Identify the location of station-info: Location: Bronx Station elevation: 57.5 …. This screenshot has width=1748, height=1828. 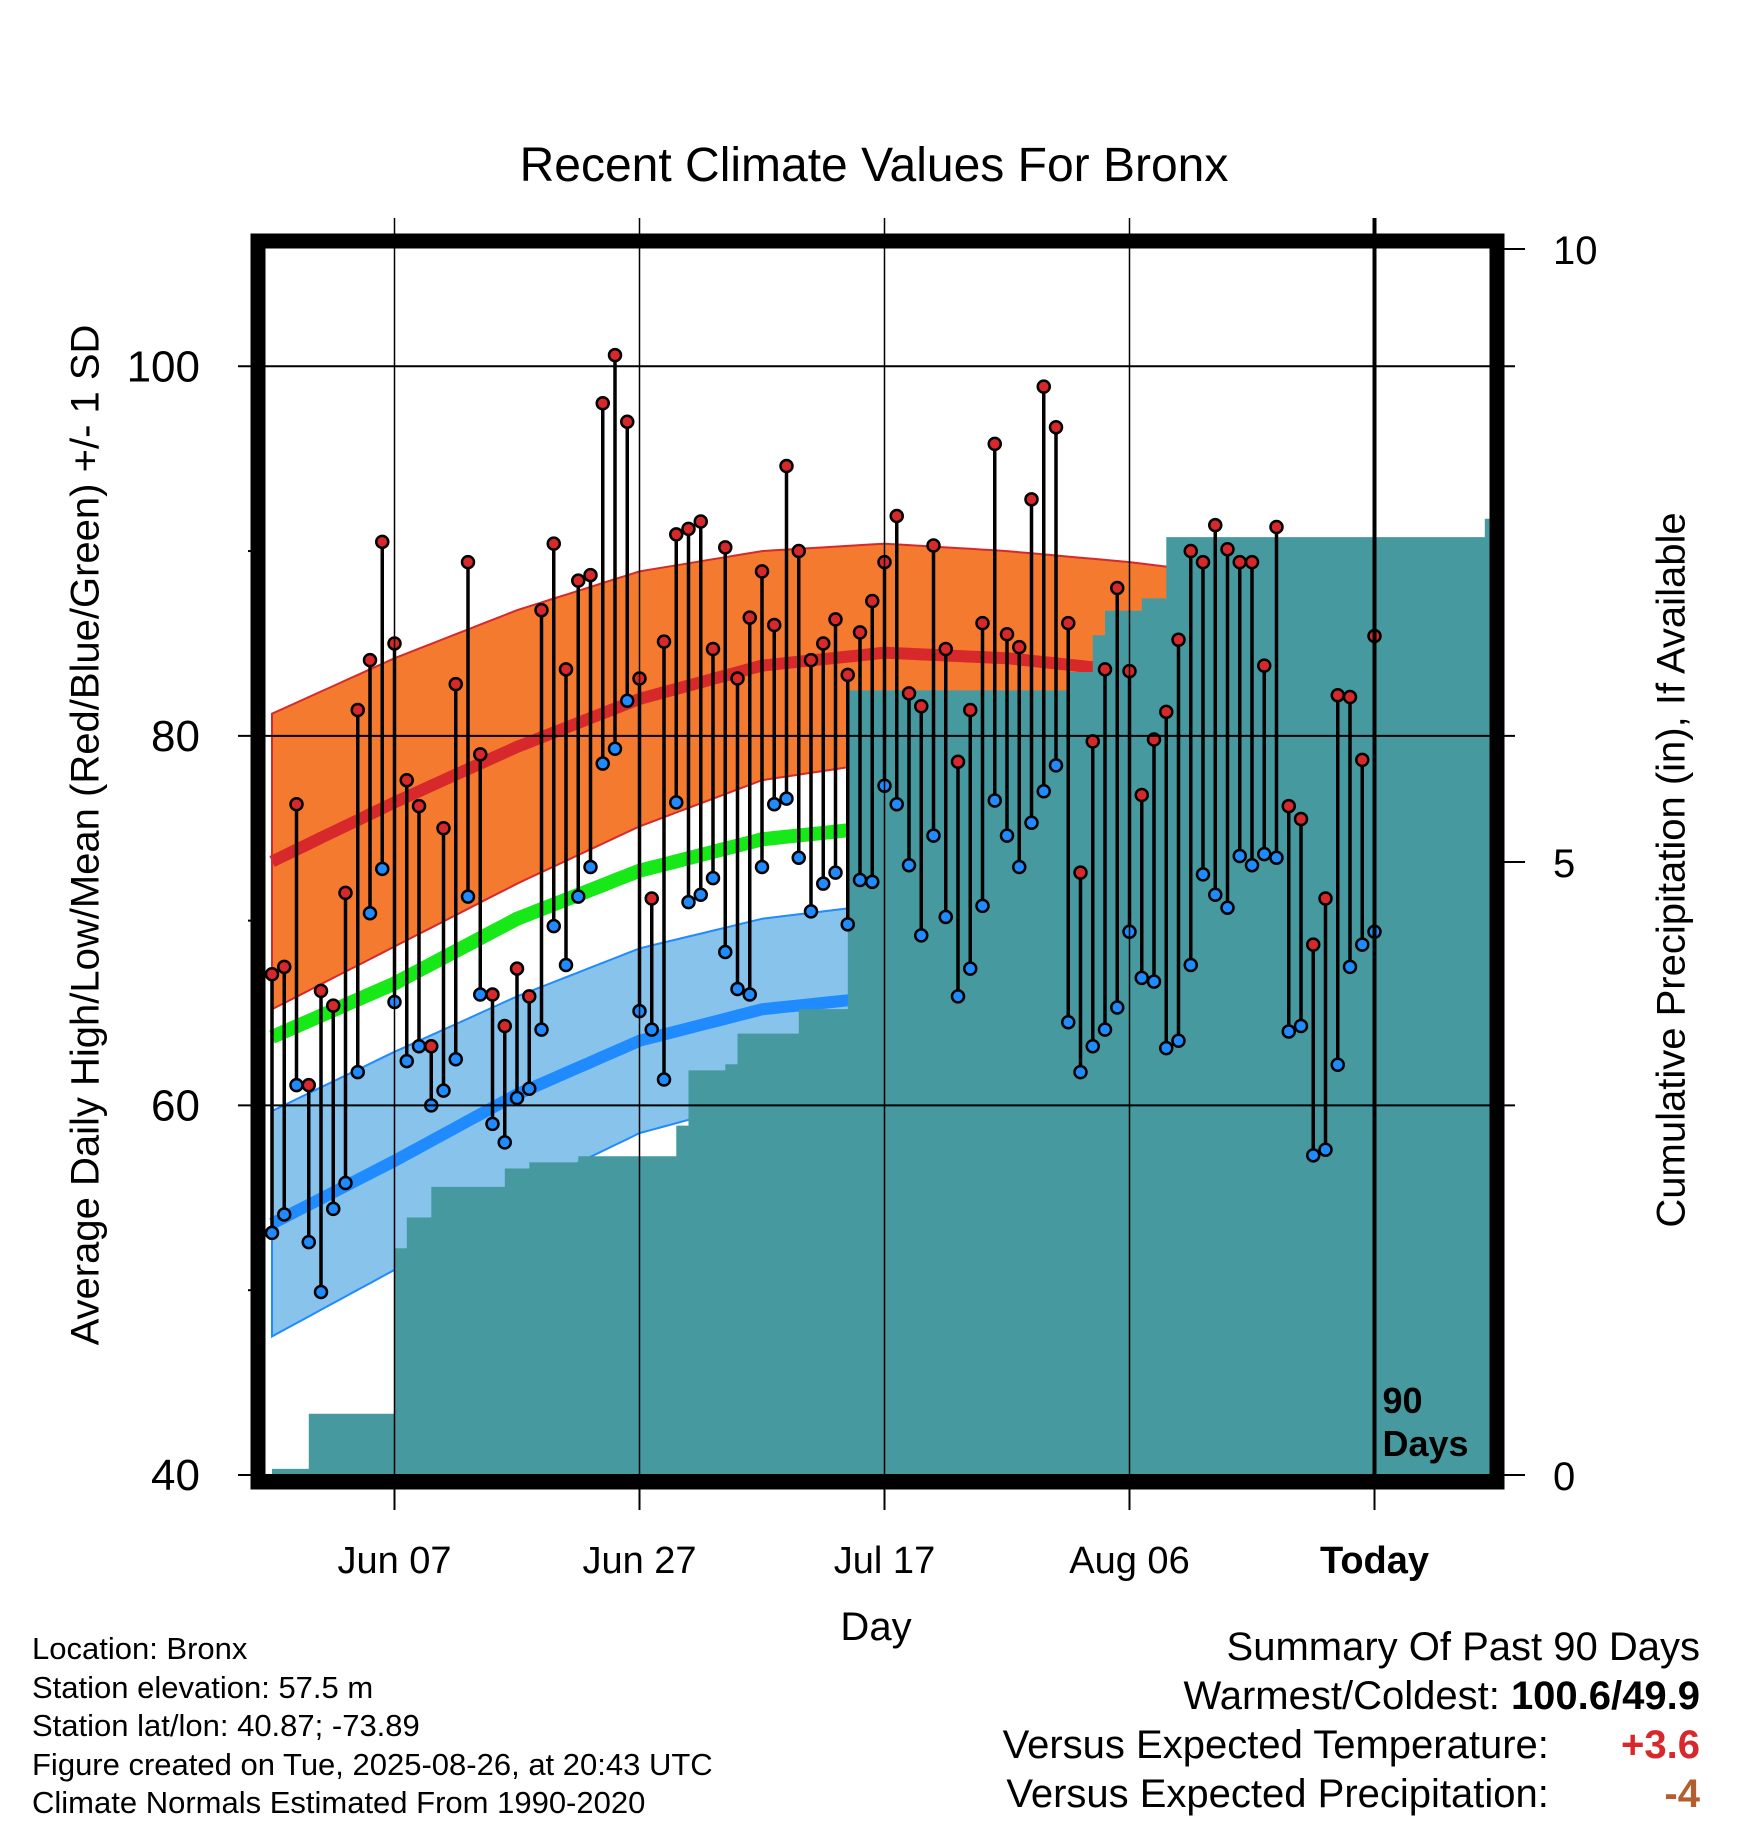
(372, 1726).